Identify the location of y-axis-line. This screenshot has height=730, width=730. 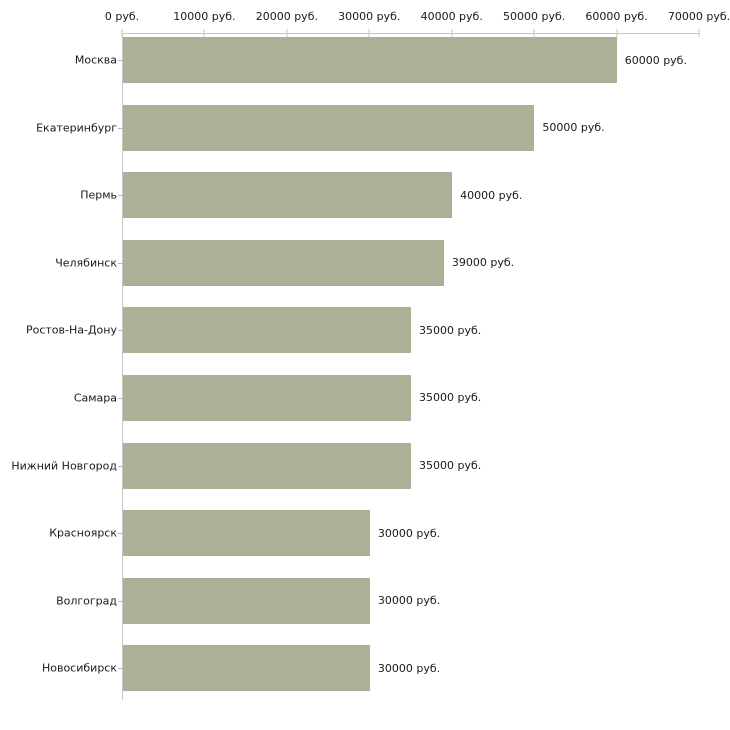
(122, 366).